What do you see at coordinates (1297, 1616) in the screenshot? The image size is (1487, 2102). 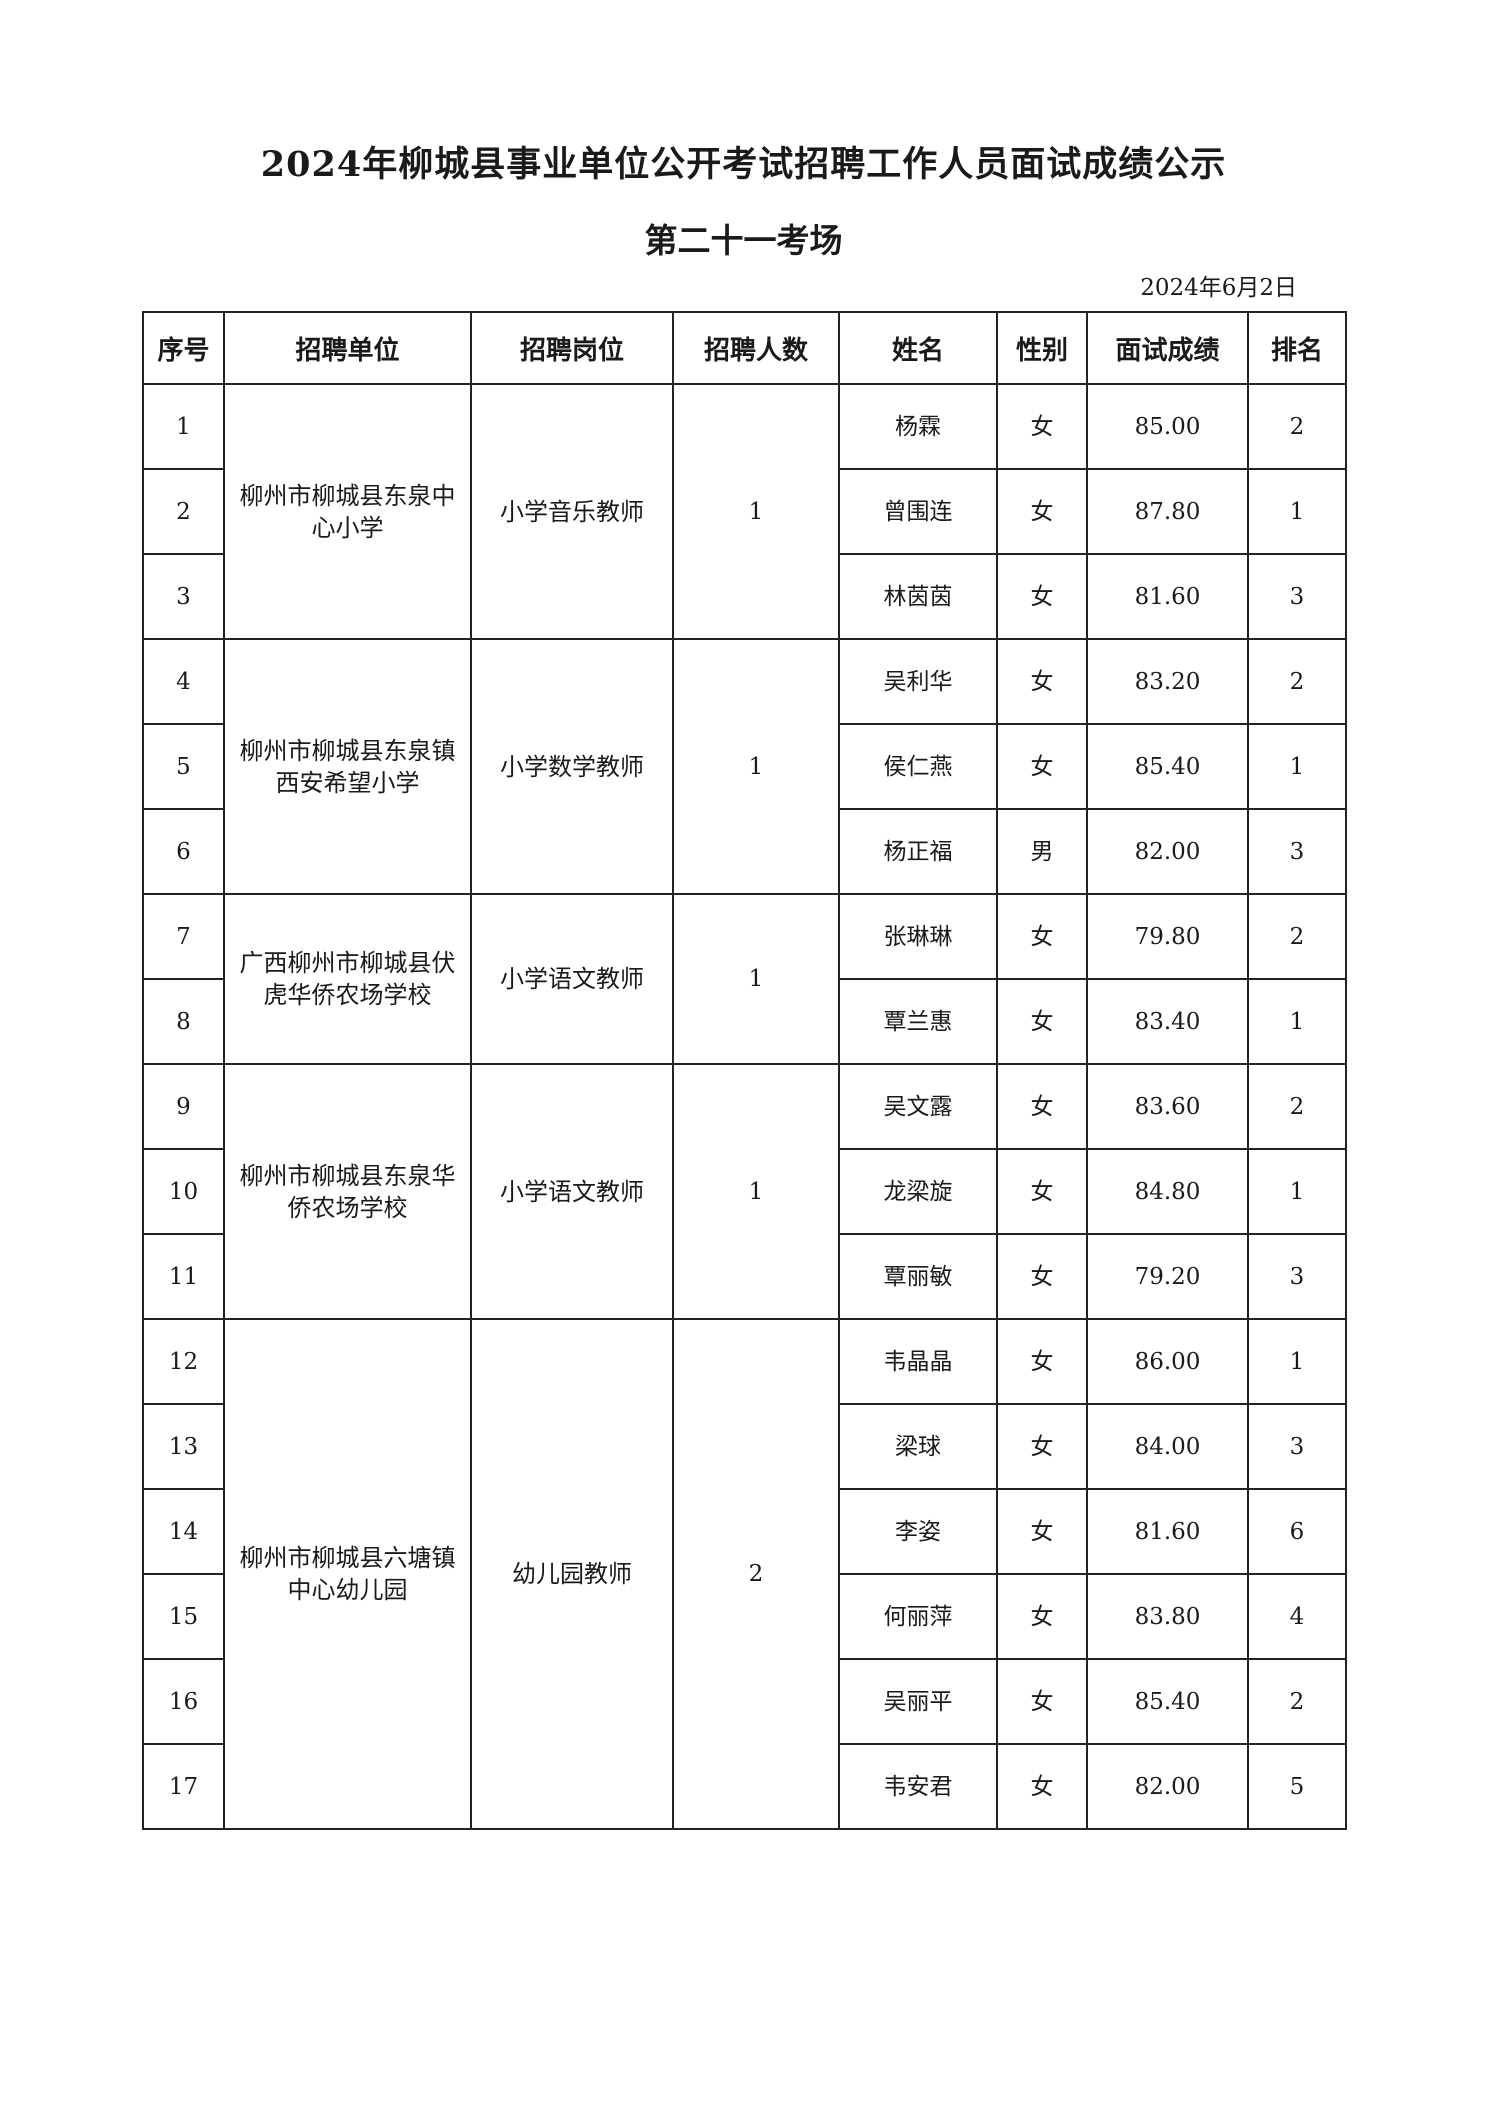 I see `rank: 4` at bounding box center [1297, 1616].